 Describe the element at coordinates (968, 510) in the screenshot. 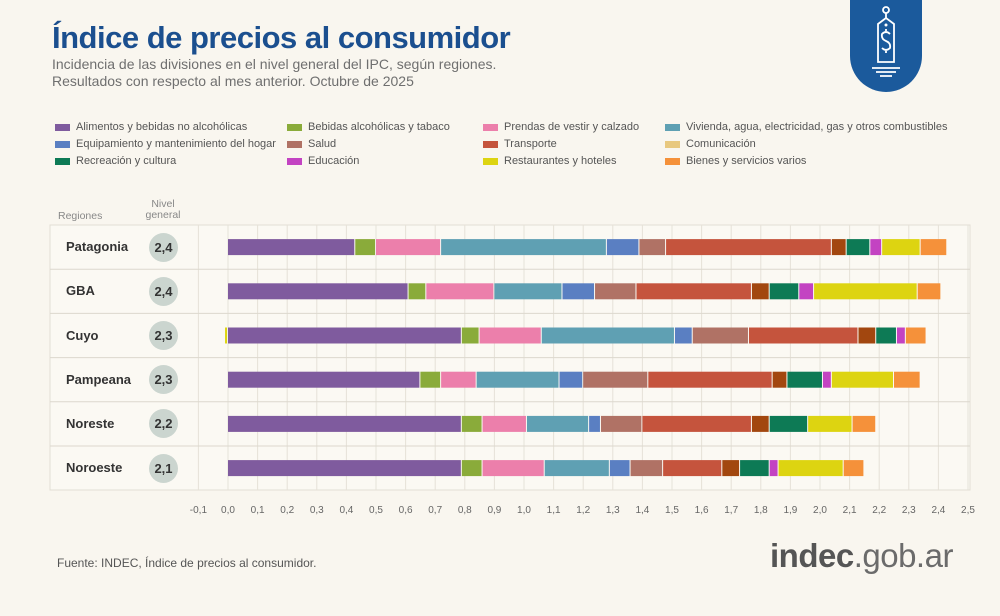

I see `x-tick-label: 2,5` at that location.